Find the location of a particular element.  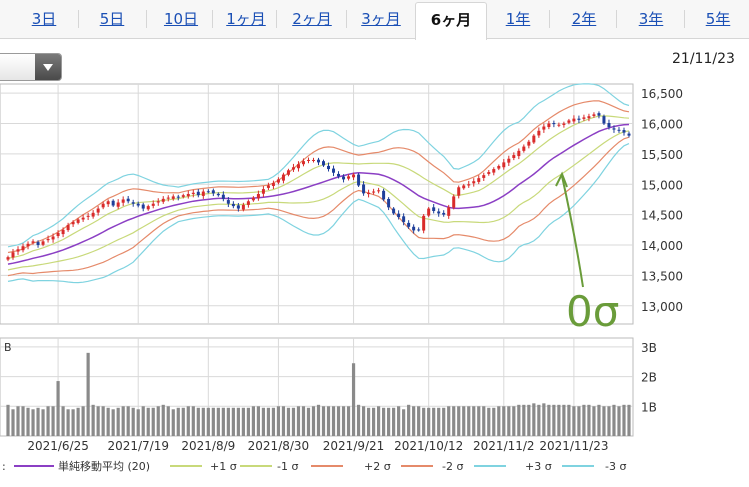

tab-3: 1ヶ月 is located at coordinates (246, 19).